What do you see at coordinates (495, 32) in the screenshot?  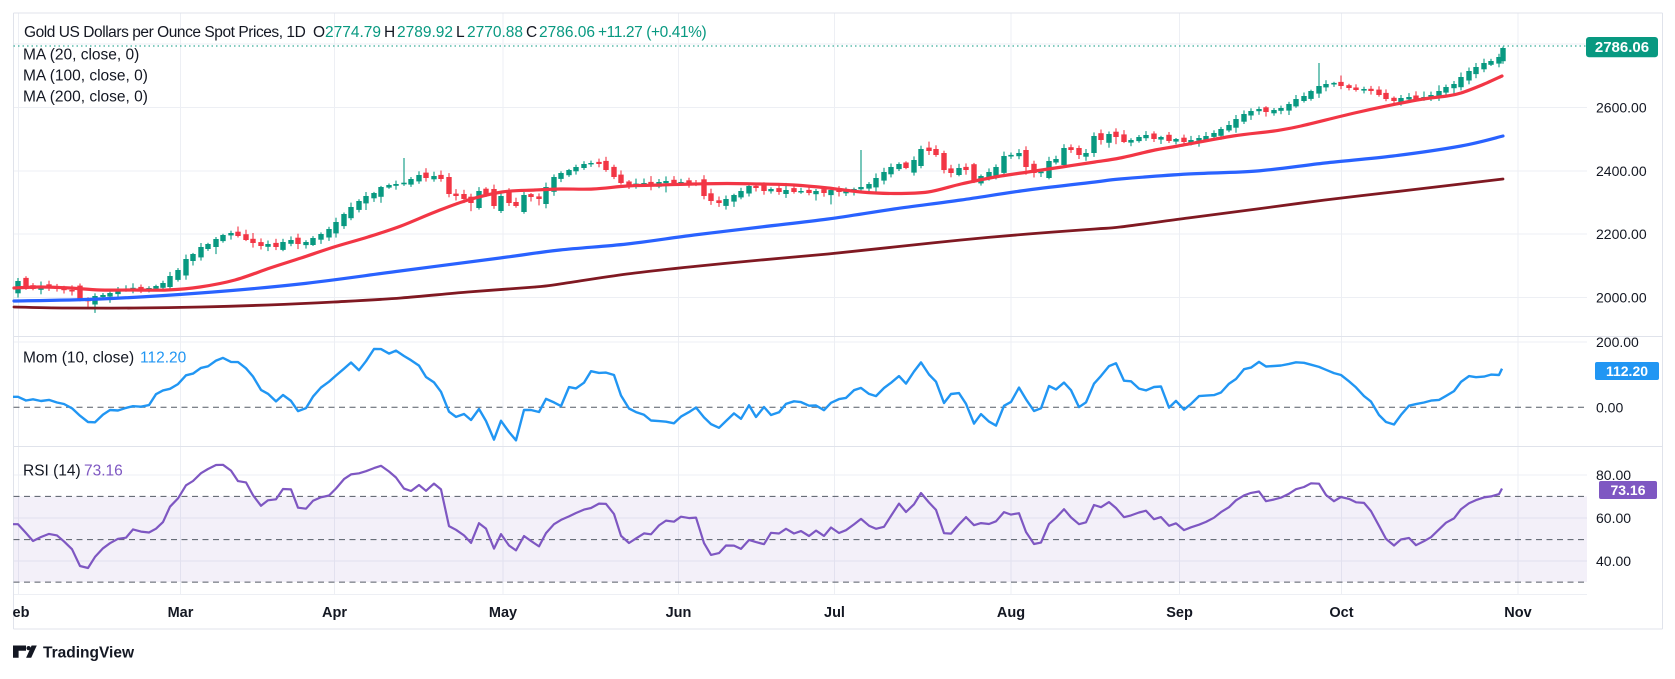 I see `svg-text: 2770.88` at bounding box center [495, 32].